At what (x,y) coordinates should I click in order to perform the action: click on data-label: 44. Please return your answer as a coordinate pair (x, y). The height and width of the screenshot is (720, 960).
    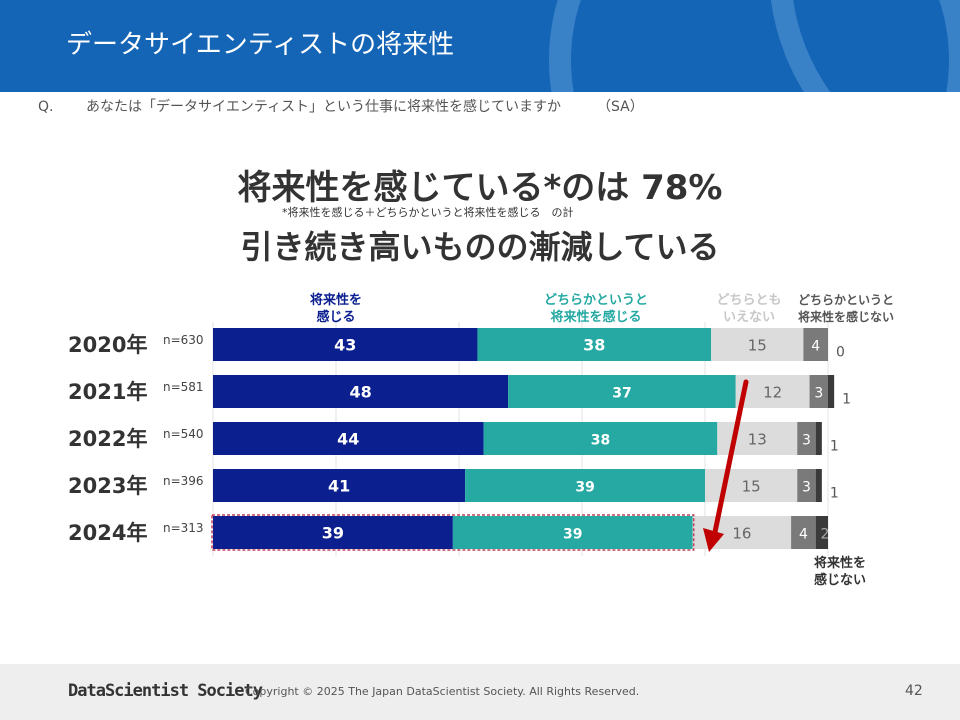
    Looking at the image, I should click on (348, 439).